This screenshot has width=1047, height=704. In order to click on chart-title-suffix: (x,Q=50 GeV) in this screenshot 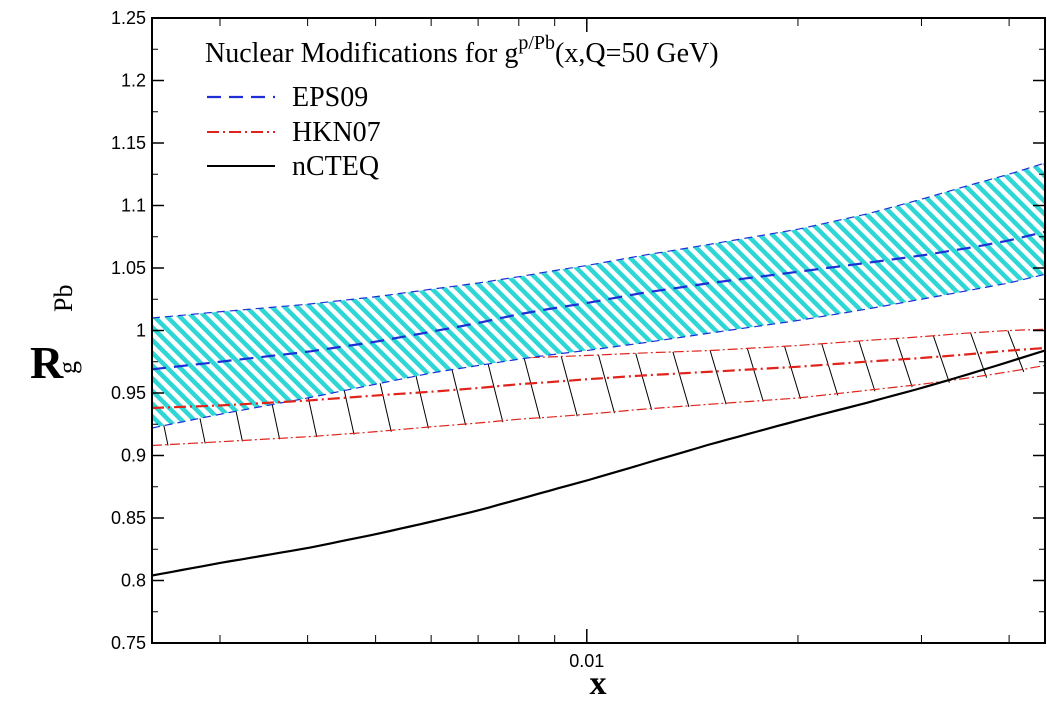, I will do `click(637, 53)`.